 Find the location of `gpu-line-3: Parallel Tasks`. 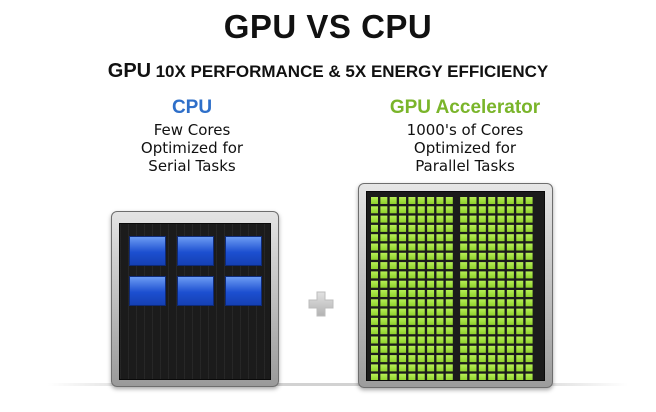

gpu-line-3: Parallel Tasks is located at coordinates (465, 166).